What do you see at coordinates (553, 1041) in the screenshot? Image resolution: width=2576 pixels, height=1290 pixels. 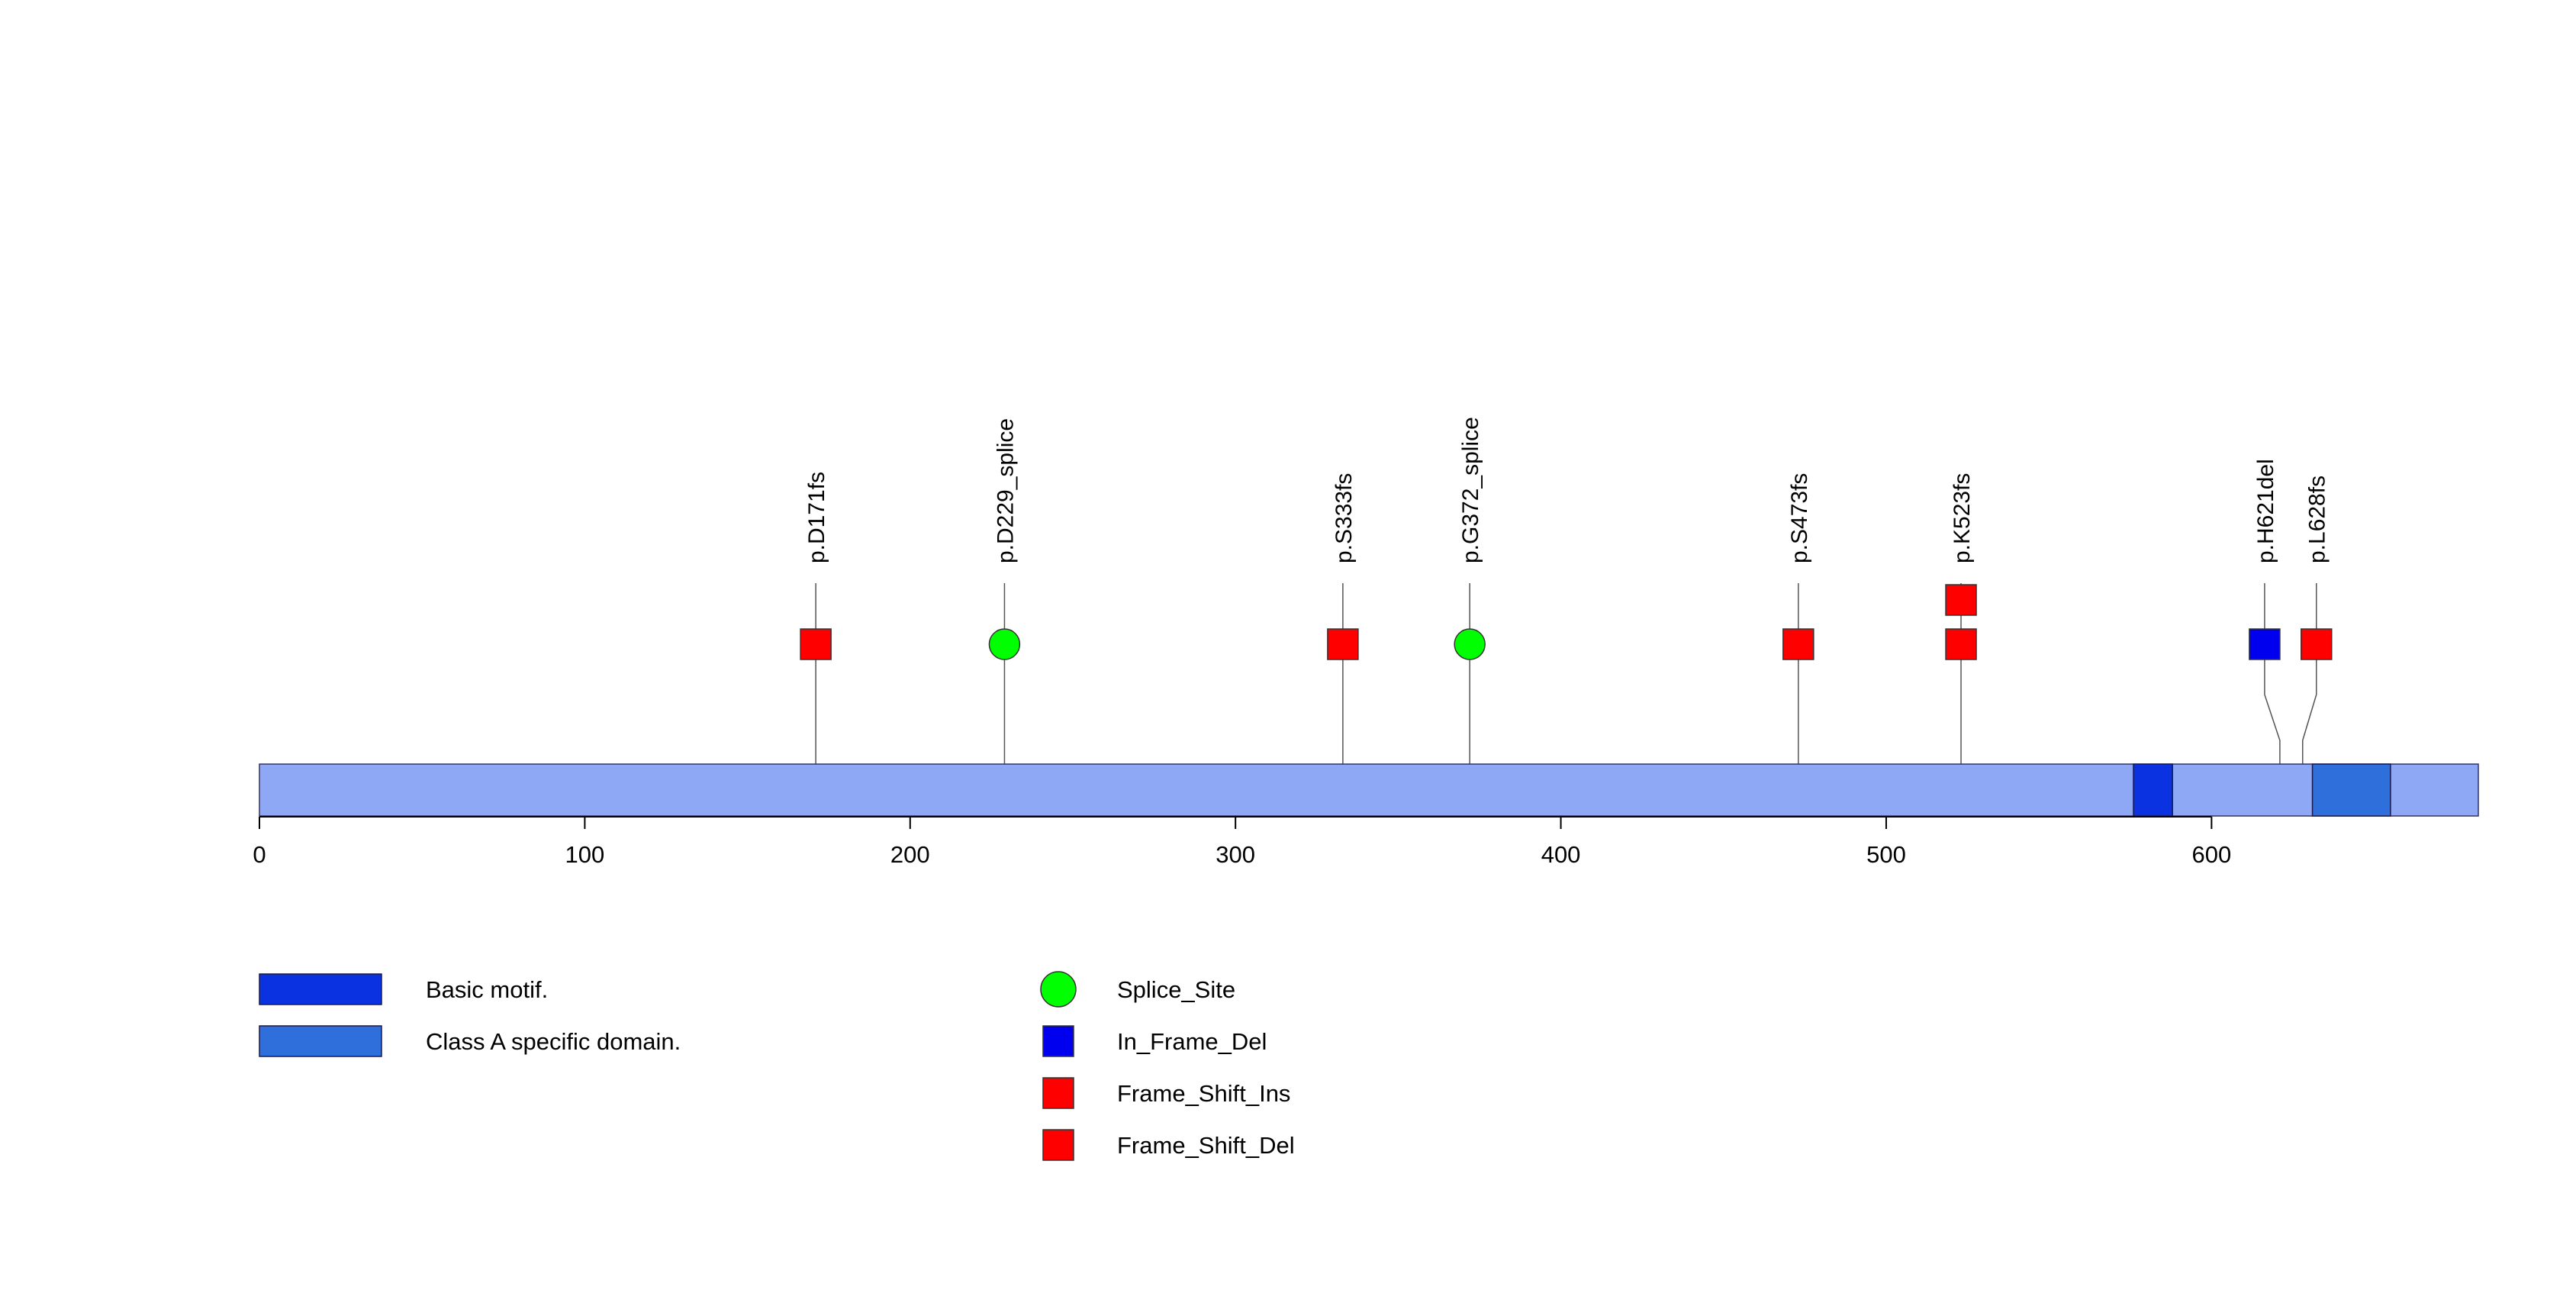 I see `legend-domain-label: Class A specific domain.` at bounding box center [553, 1041].